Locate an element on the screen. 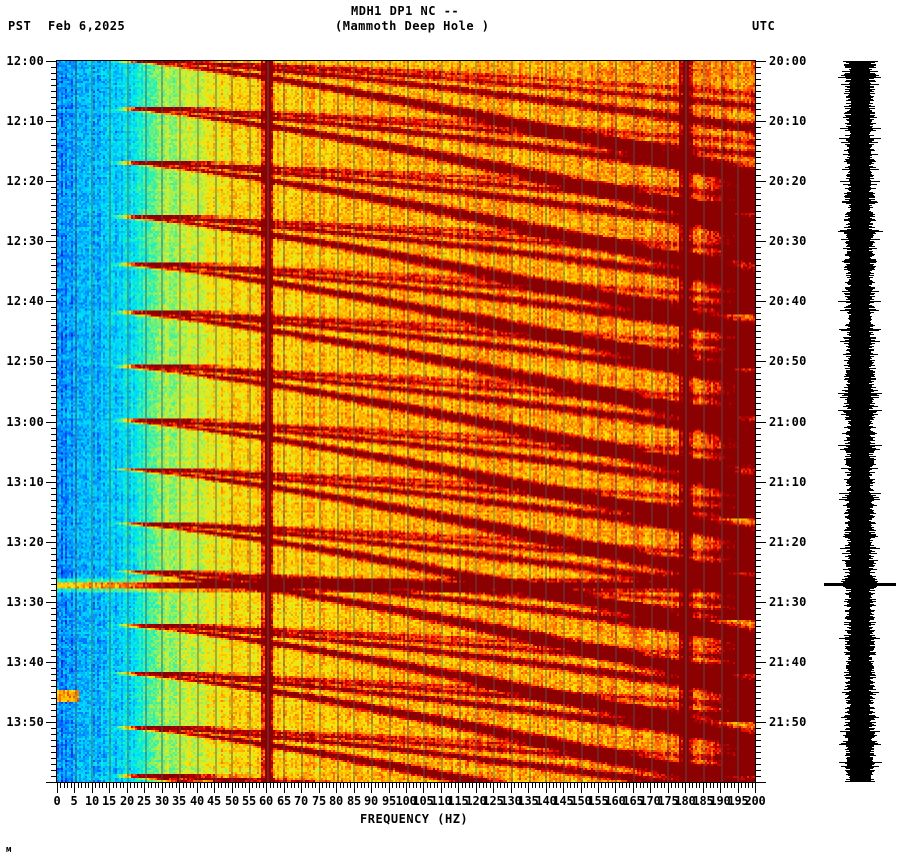 This screenshot has width=902, height=864. freq-tick-label: 105 is located at coordinates (423, 801).